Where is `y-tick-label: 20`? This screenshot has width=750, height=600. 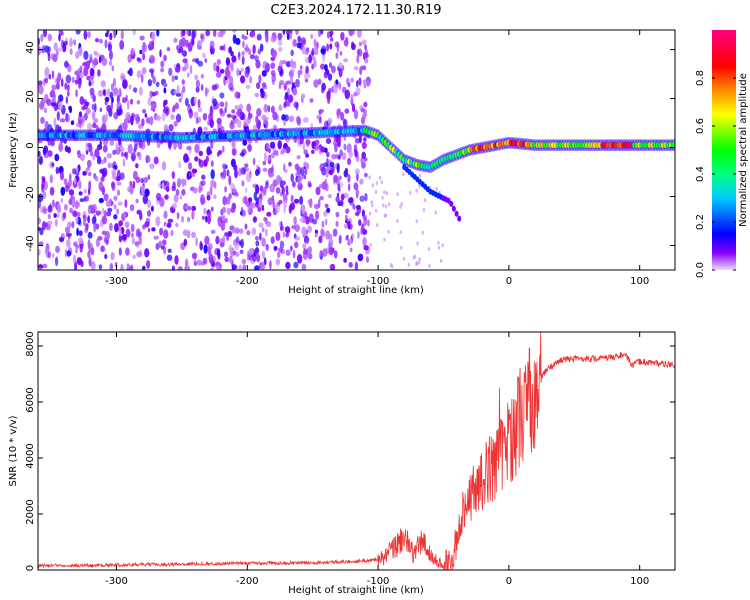
y-tick-label: 20 is located at coordinates (30, 96).